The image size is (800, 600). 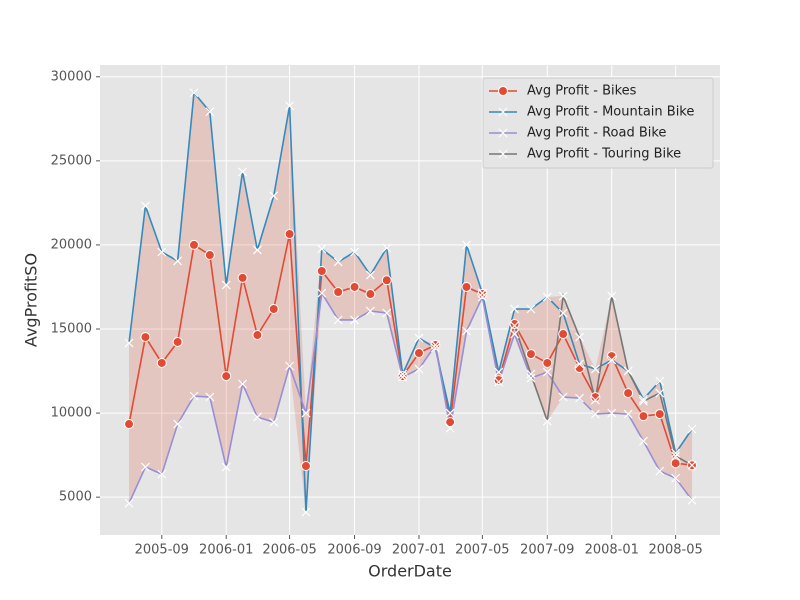 What do you see at coordinates (354, 550) in the screenshot?
I see `x-tick-label: 2006-09` at bounding box center [354, 550].